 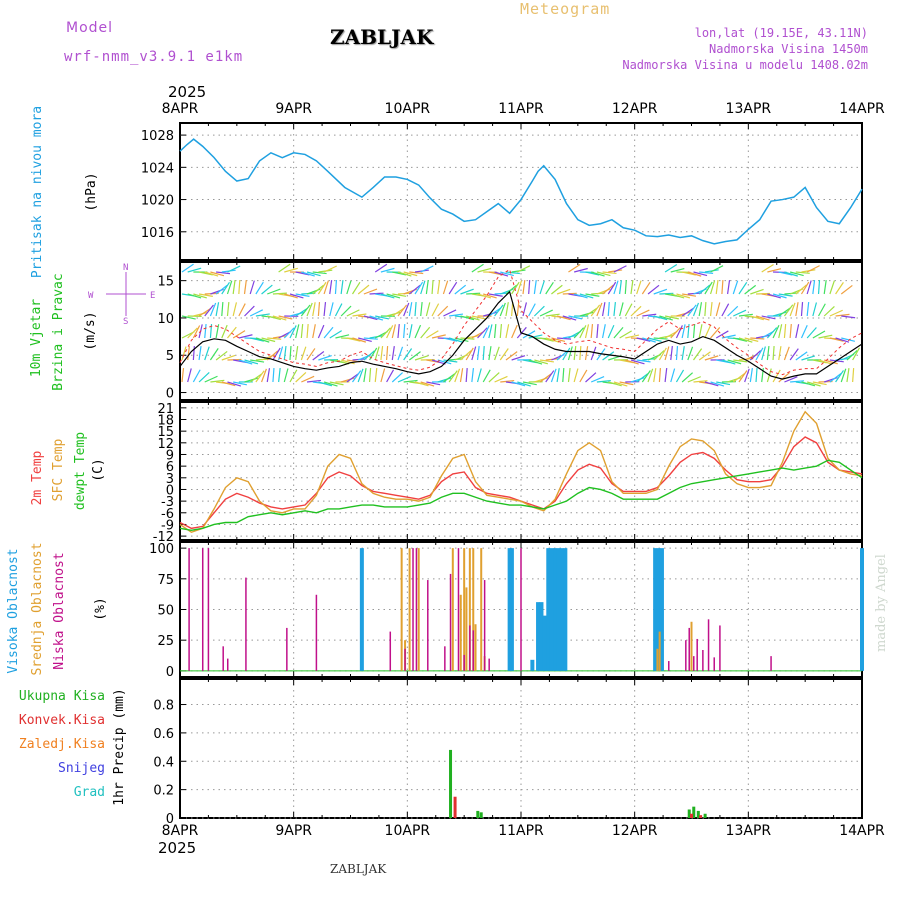 What do you see at coordinates (163, 706) in the screenshot?
I see `y-tick-label: 0.8` at bounding box center [163, 706].